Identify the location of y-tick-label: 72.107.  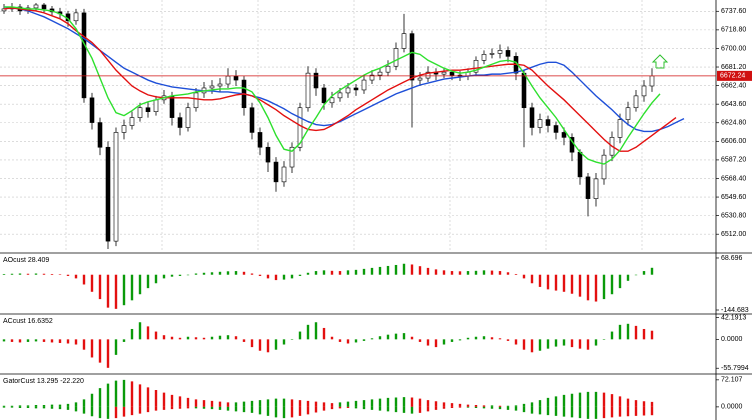
(732, 380).